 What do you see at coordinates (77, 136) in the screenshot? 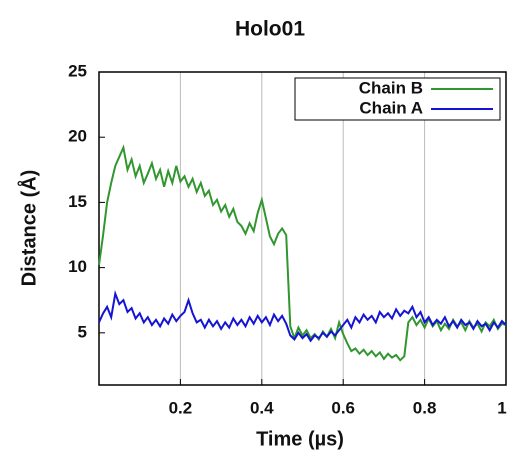
I see `y-tick-label: 20` at bounding box center [77, 136].